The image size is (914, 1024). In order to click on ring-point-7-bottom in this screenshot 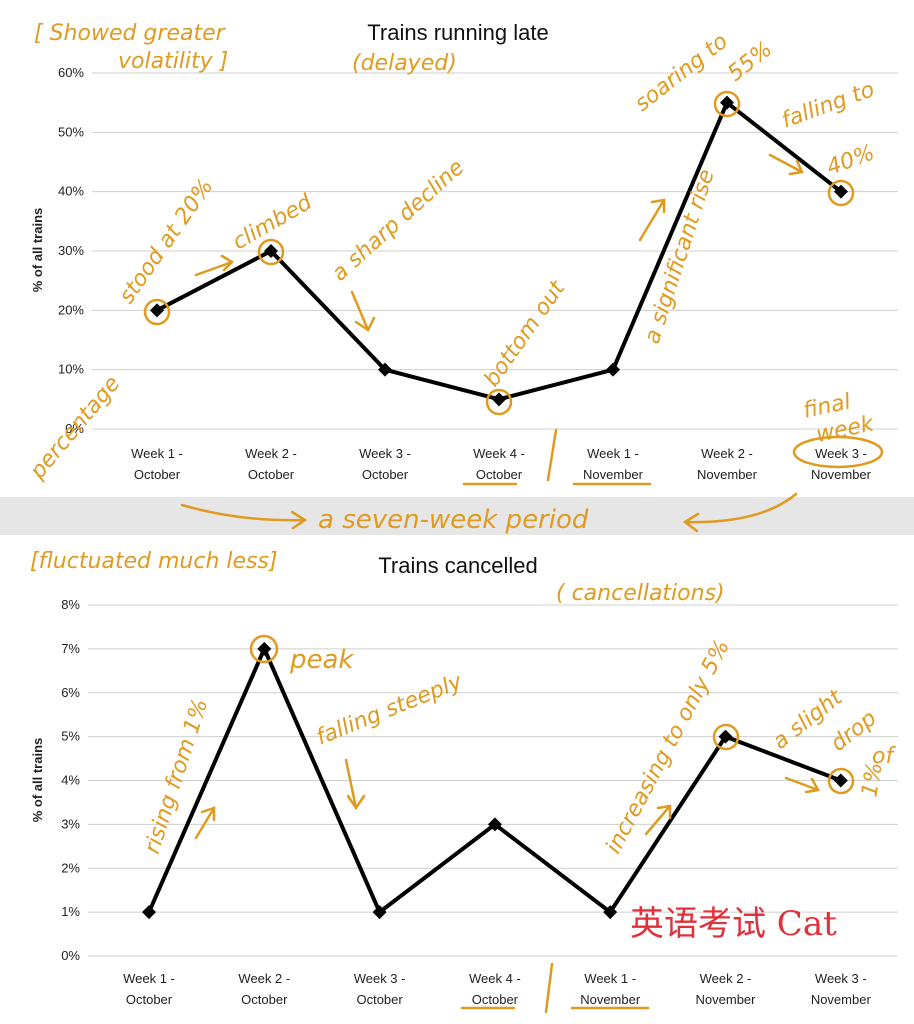, I will do `click(841, 781)`.